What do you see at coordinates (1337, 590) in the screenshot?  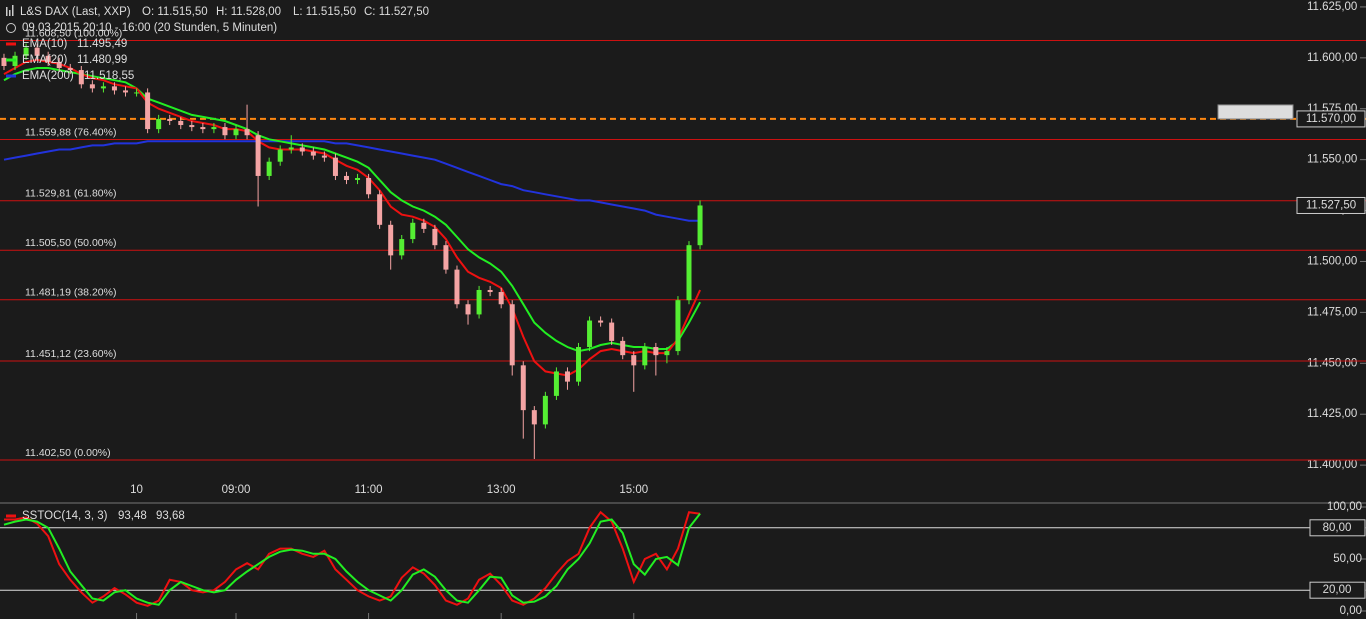 I see `y-tick-box` at bounding box center [1337, 590].